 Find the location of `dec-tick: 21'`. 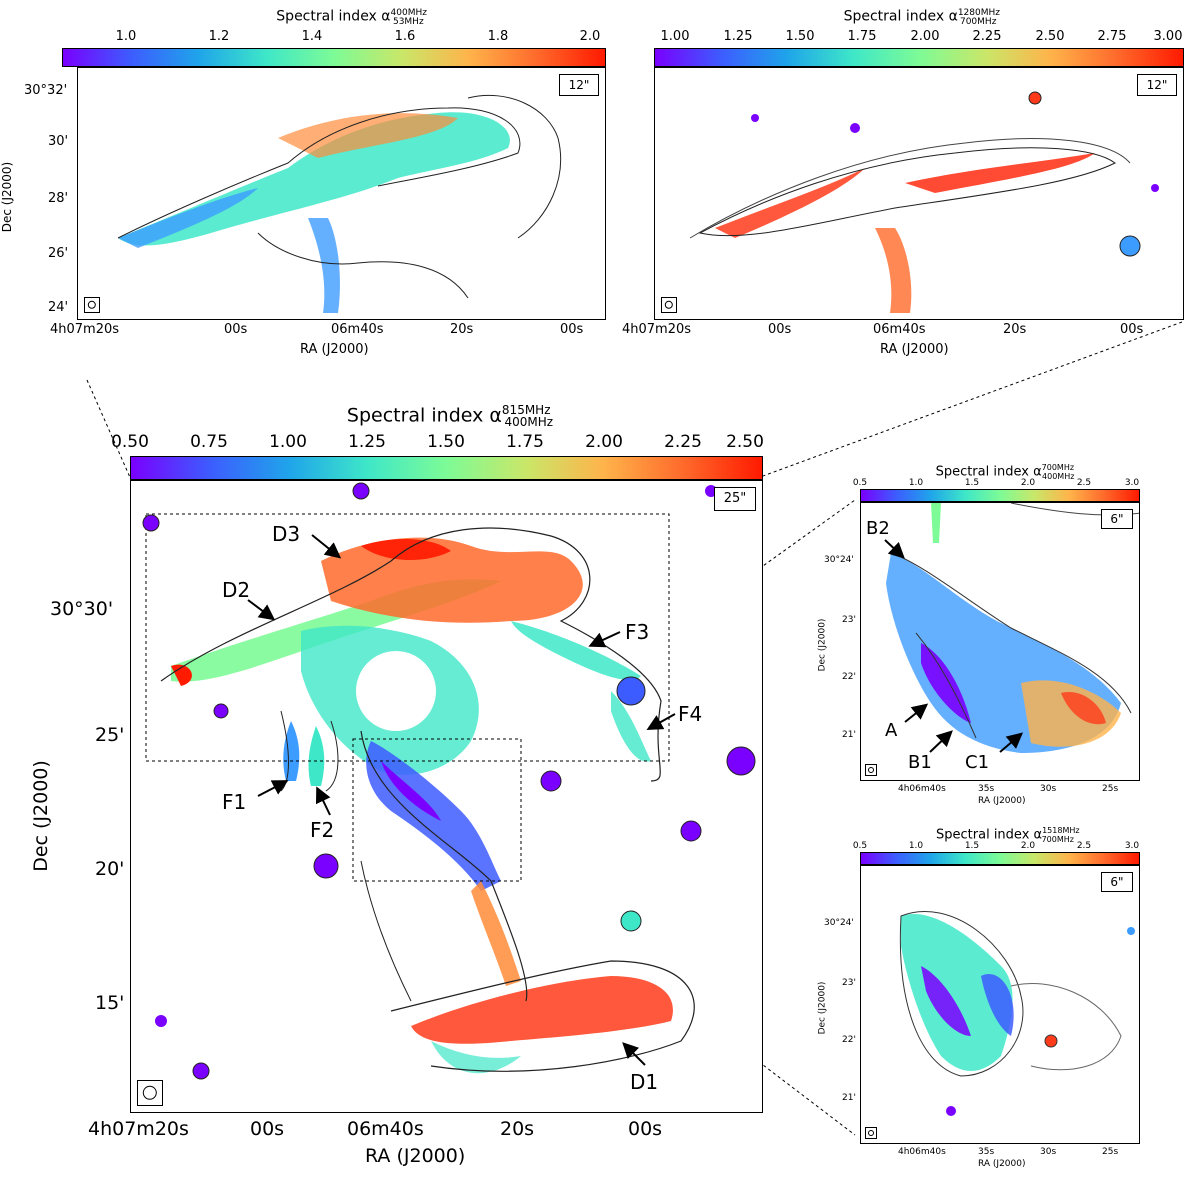

dec-tick: 21' is located at coordinates (849, 735).